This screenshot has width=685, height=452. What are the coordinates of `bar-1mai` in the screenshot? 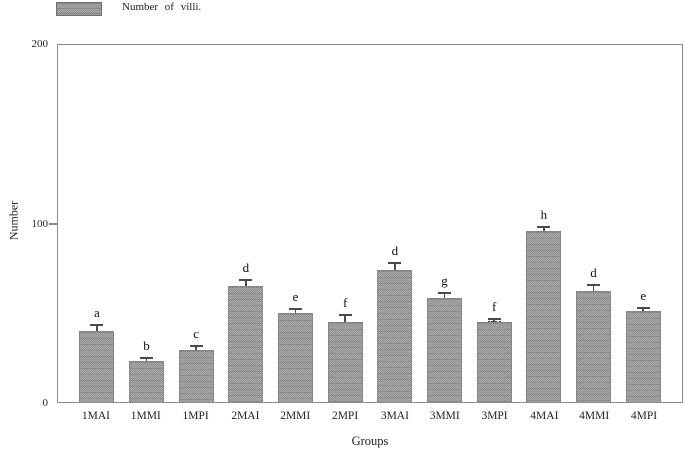 It's located at (97, 366).